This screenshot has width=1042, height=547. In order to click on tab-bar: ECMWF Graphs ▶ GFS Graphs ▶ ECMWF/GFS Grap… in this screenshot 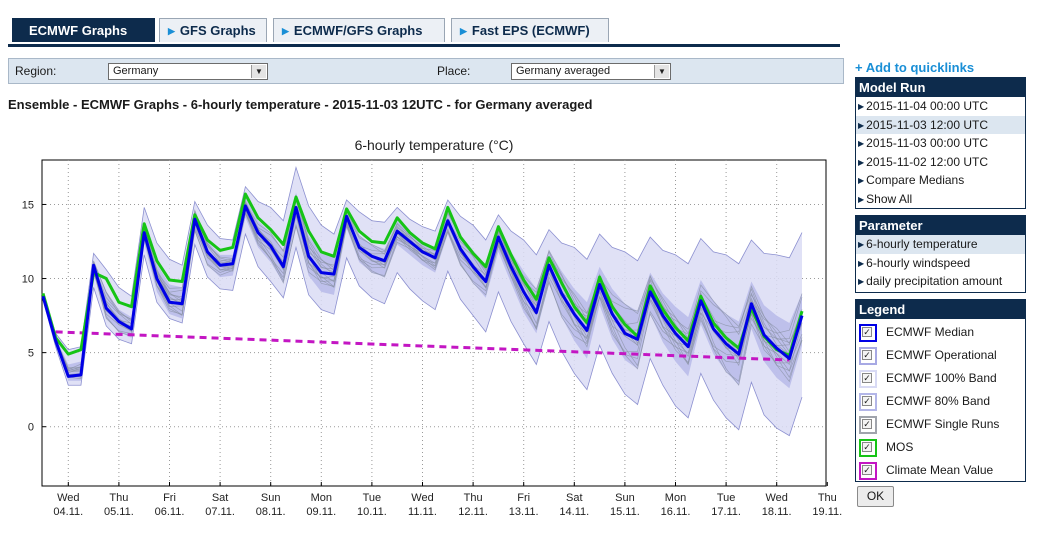, I will do `click(424, 32)`.